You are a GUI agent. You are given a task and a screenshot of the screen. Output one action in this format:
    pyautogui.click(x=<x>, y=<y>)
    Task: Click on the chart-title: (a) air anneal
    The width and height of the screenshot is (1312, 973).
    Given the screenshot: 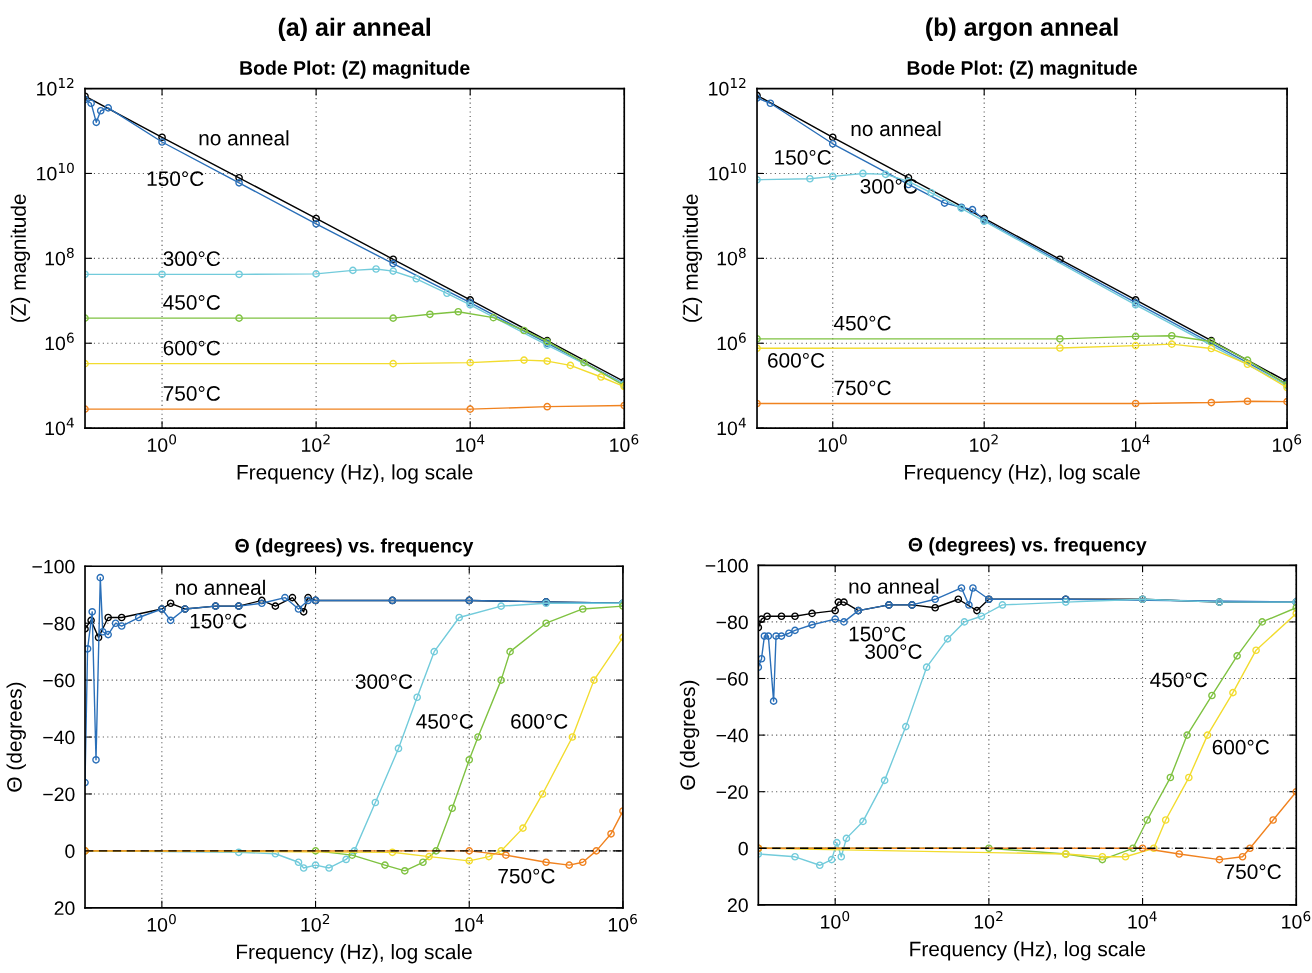 What is the action you would take?
    pyautogui.click(x=354, y=29)
    